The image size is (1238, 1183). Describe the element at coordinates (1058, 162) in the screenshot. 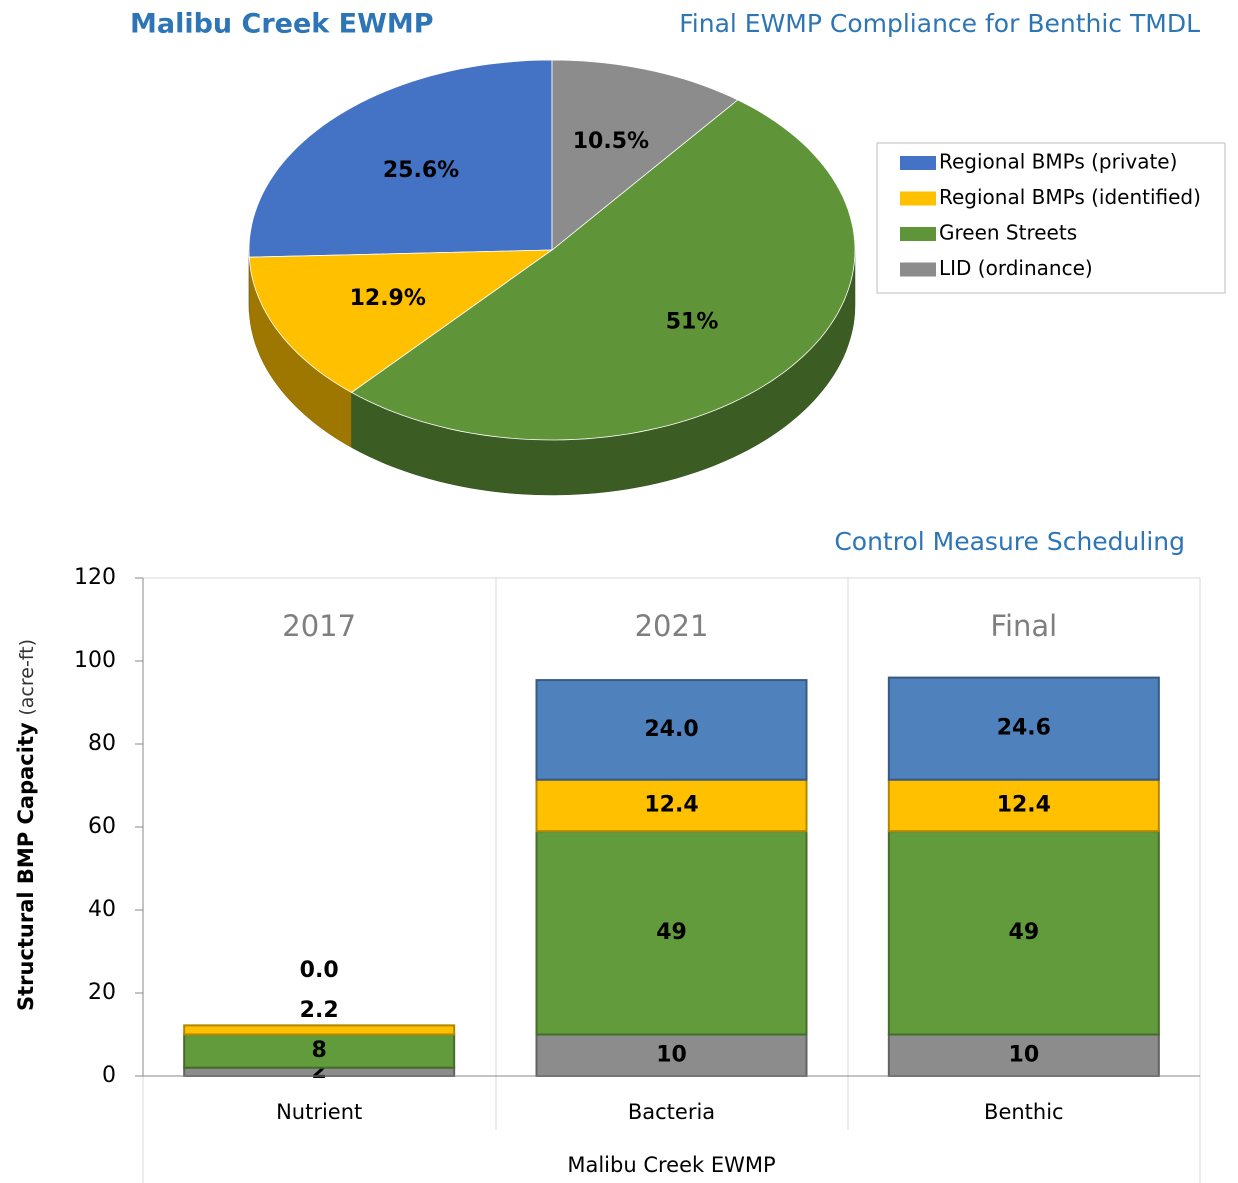

I see `legend-label: Regional BMPs (private)` at that location.